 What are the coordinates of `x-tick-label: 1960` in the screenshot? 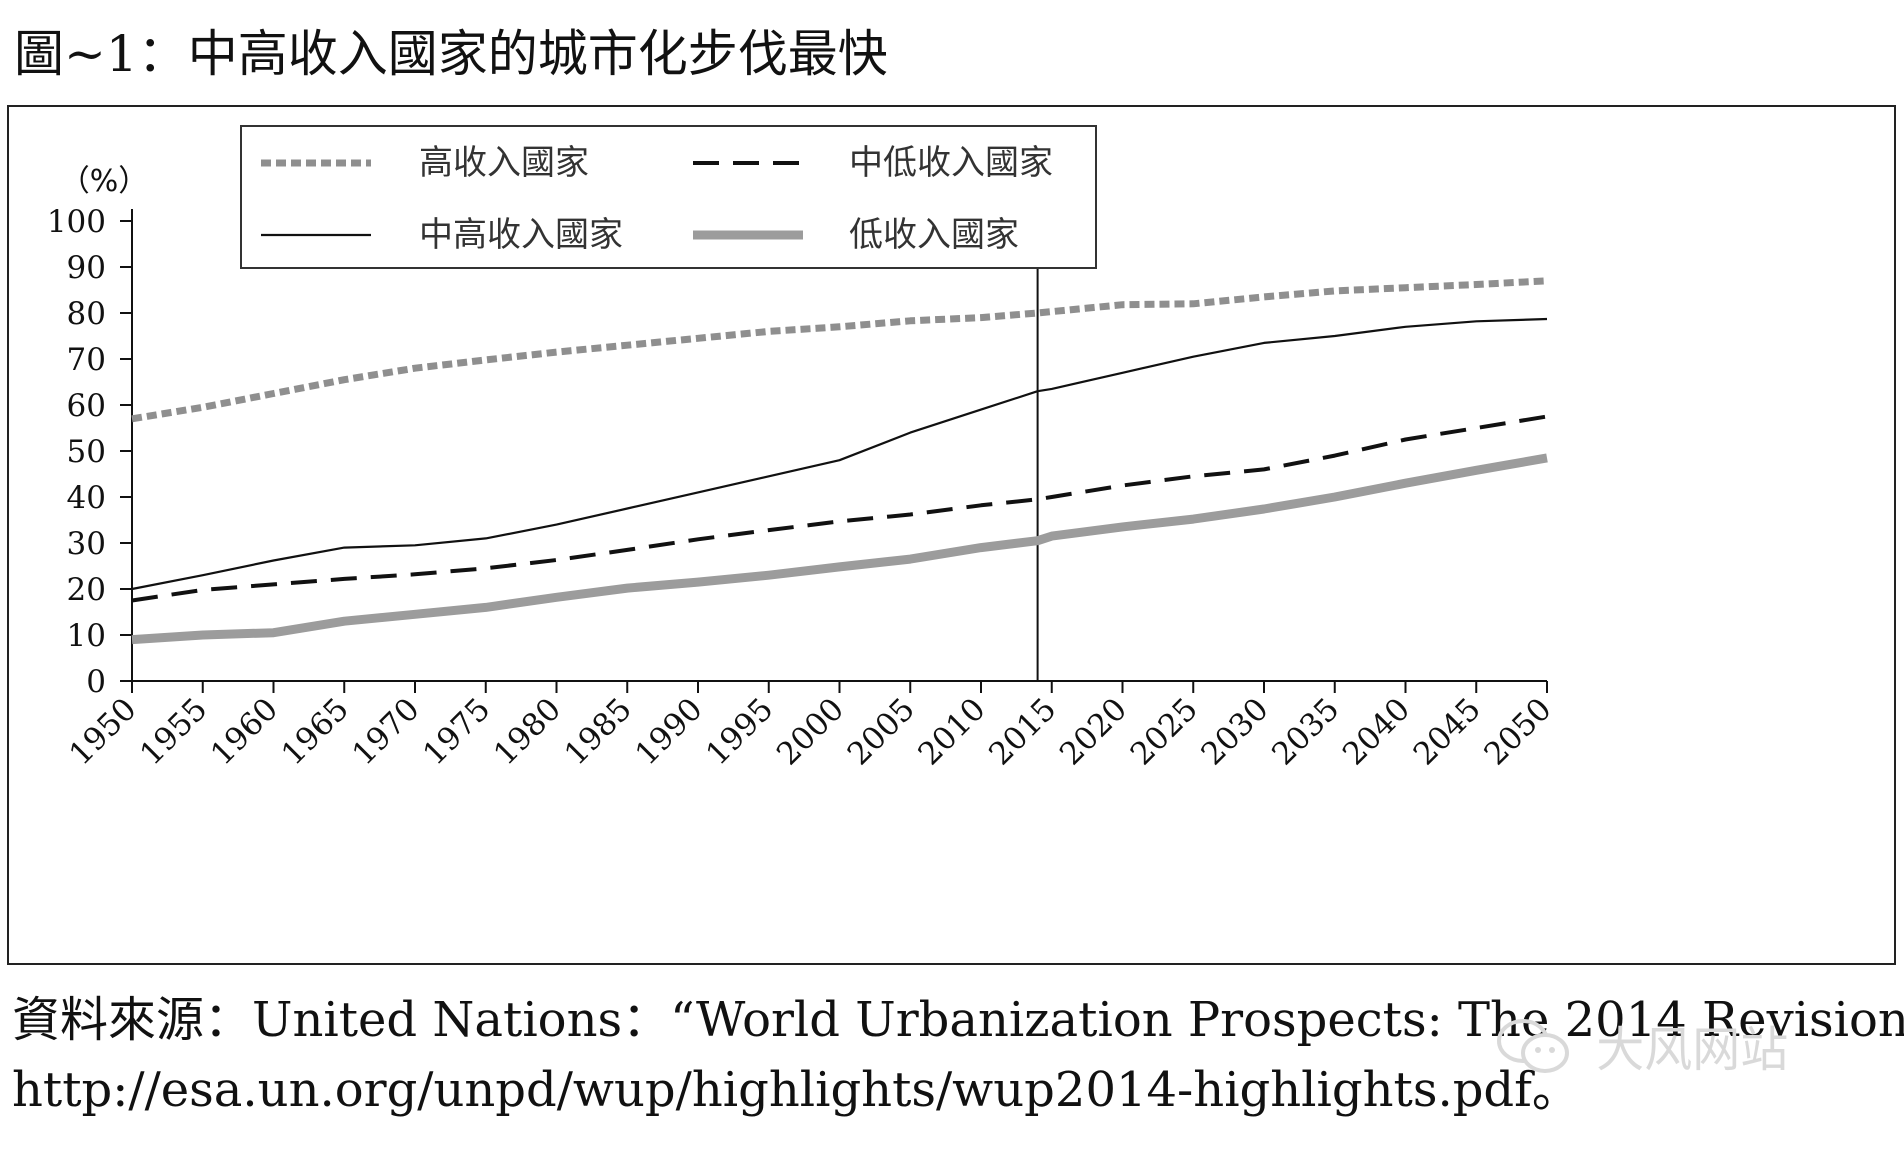 It's located at (244, 731).